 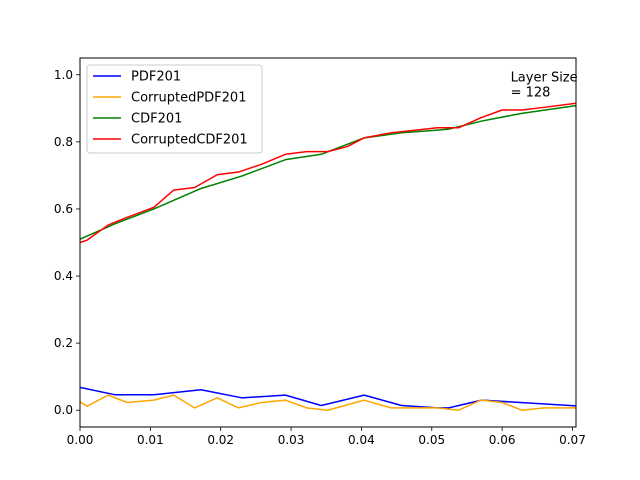 I want to click on x-tick-label: 0.06, so click(x=502, y=440).